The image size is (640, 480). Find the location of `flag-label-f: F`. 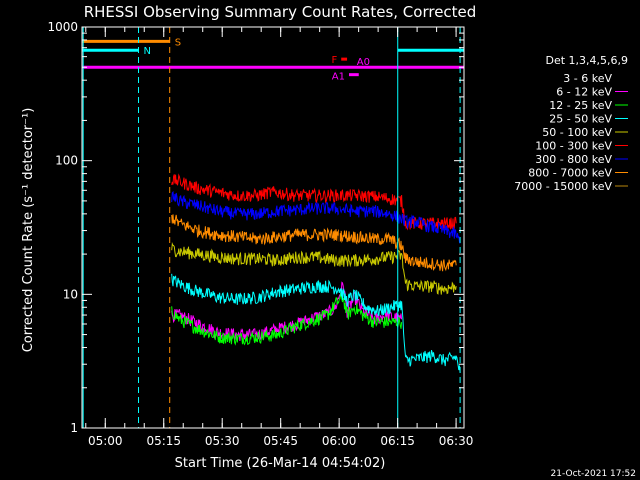

flag-label-f: F is located at coordinates (334, 60).